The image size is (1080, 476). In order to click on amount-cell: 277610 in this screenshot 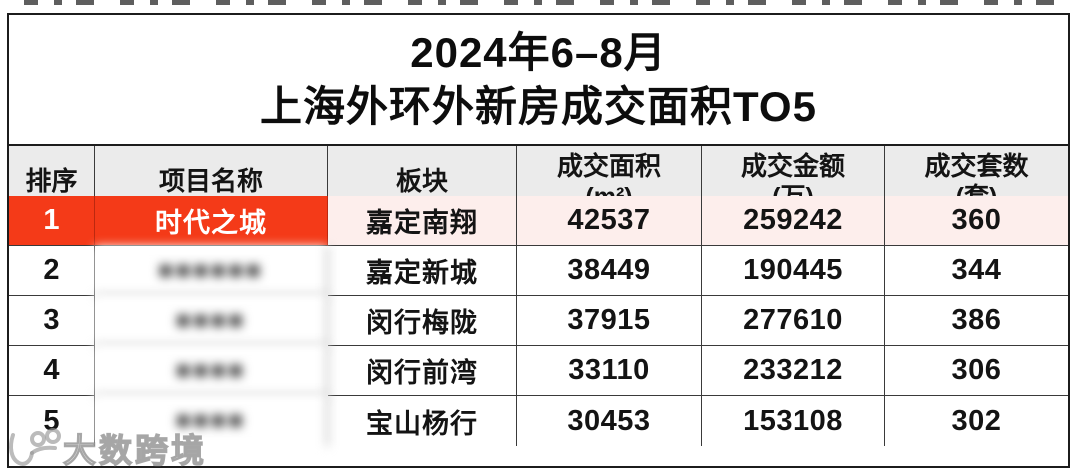, I will do `click(793, 321)`.